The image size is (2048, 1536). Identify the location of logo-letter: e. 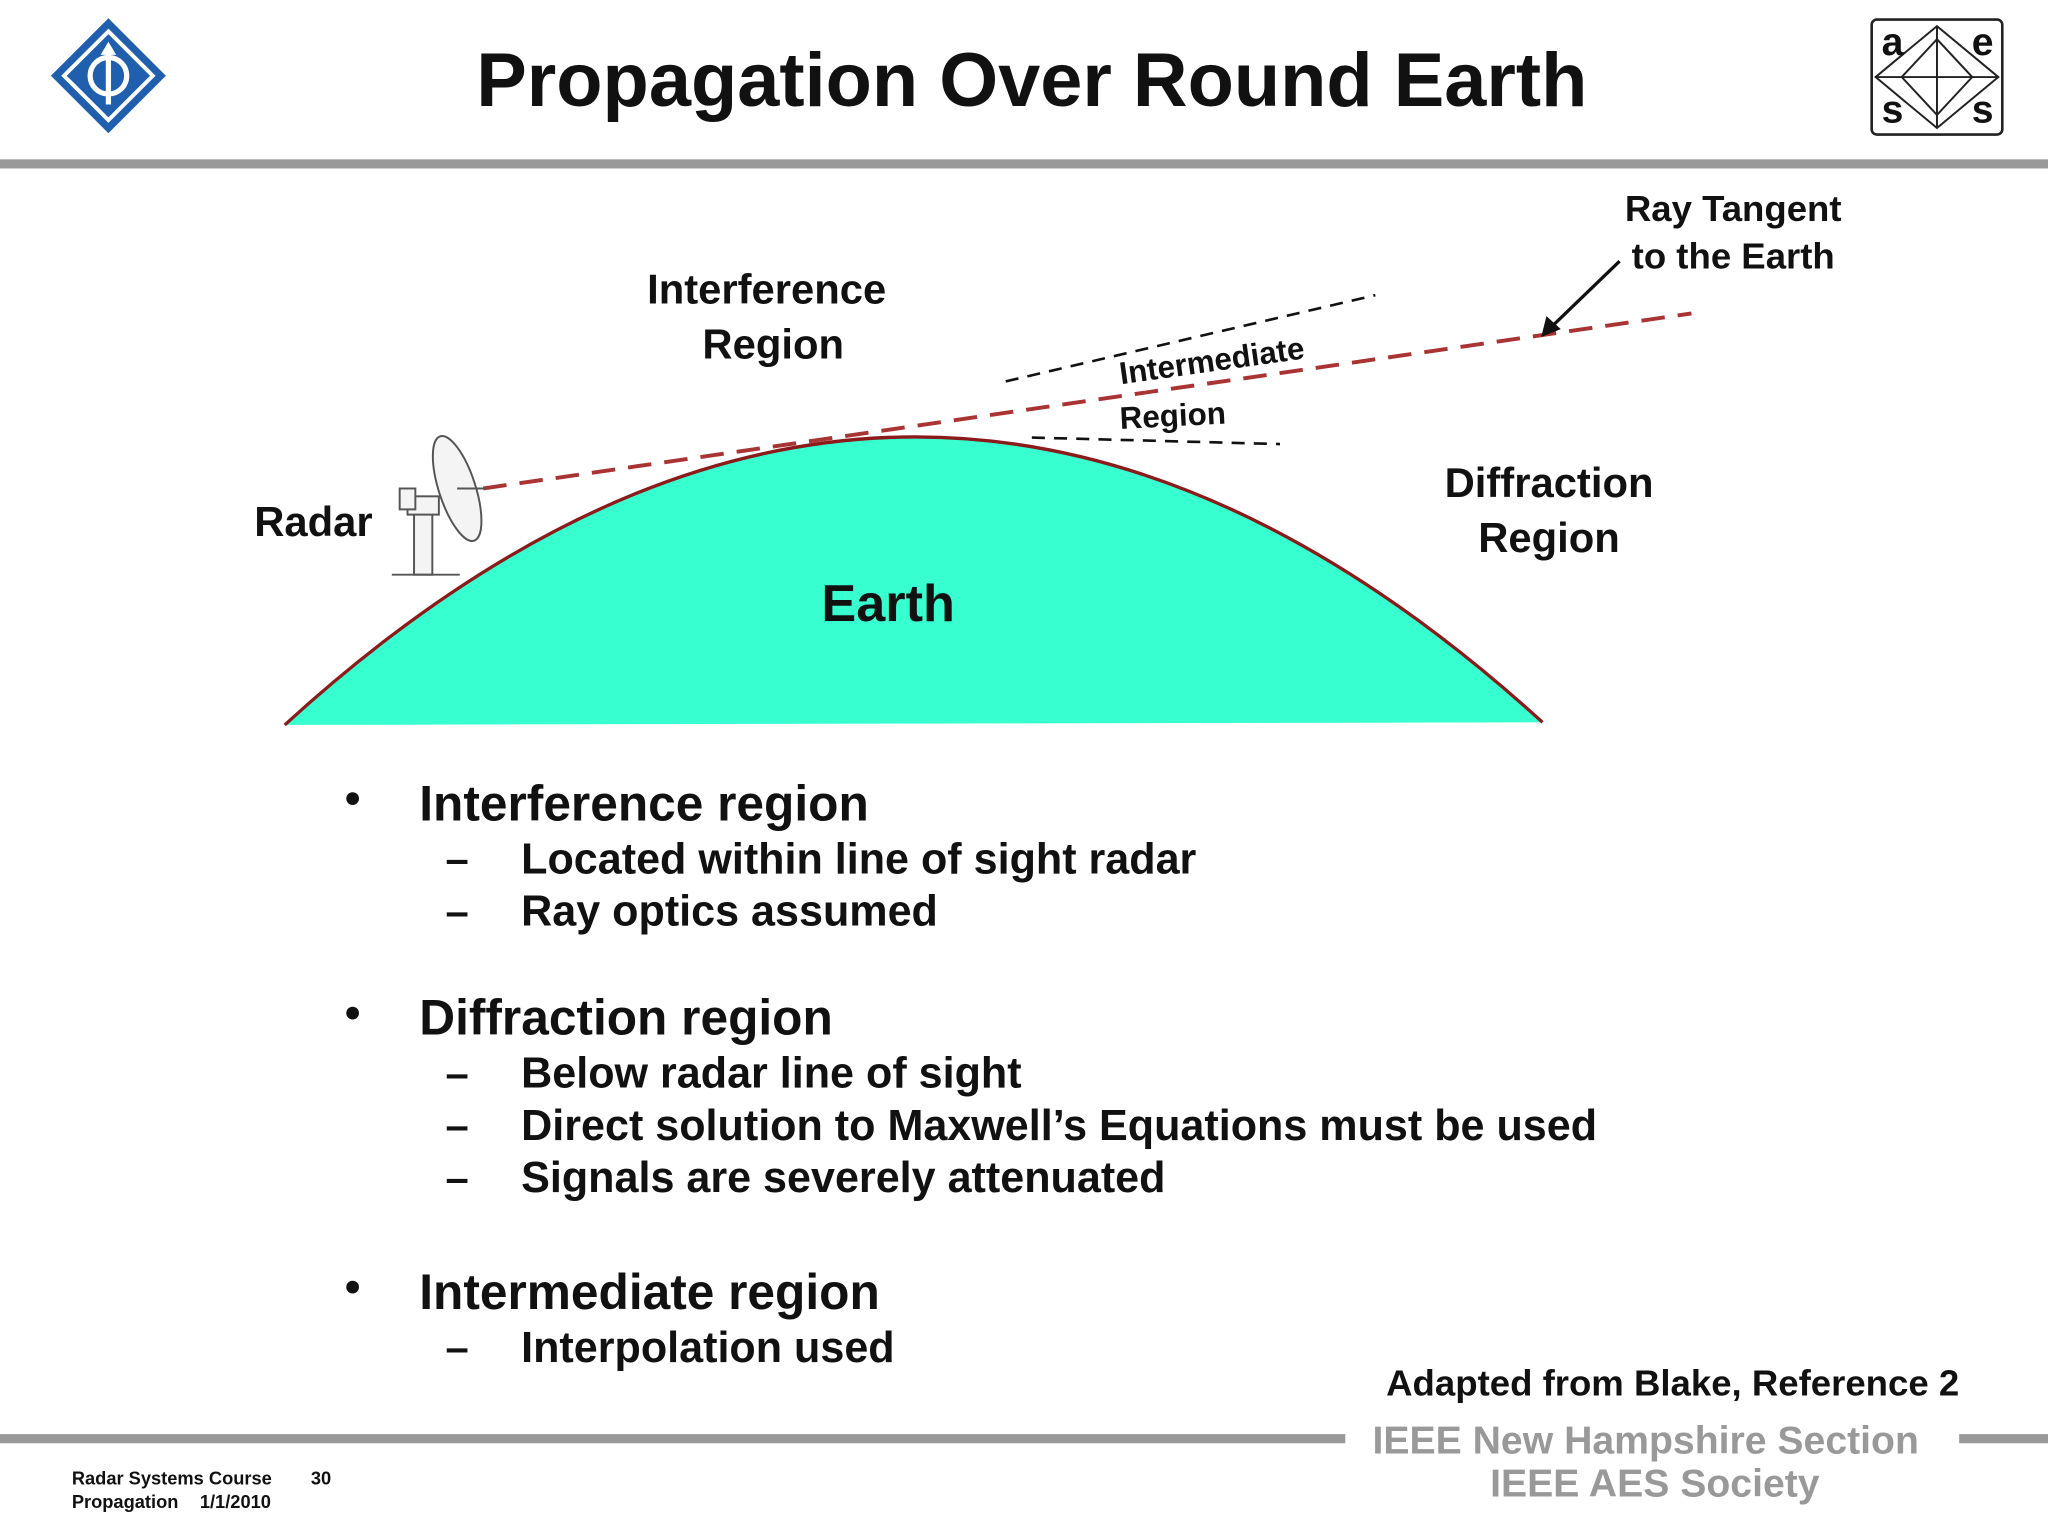
(1983, 42).